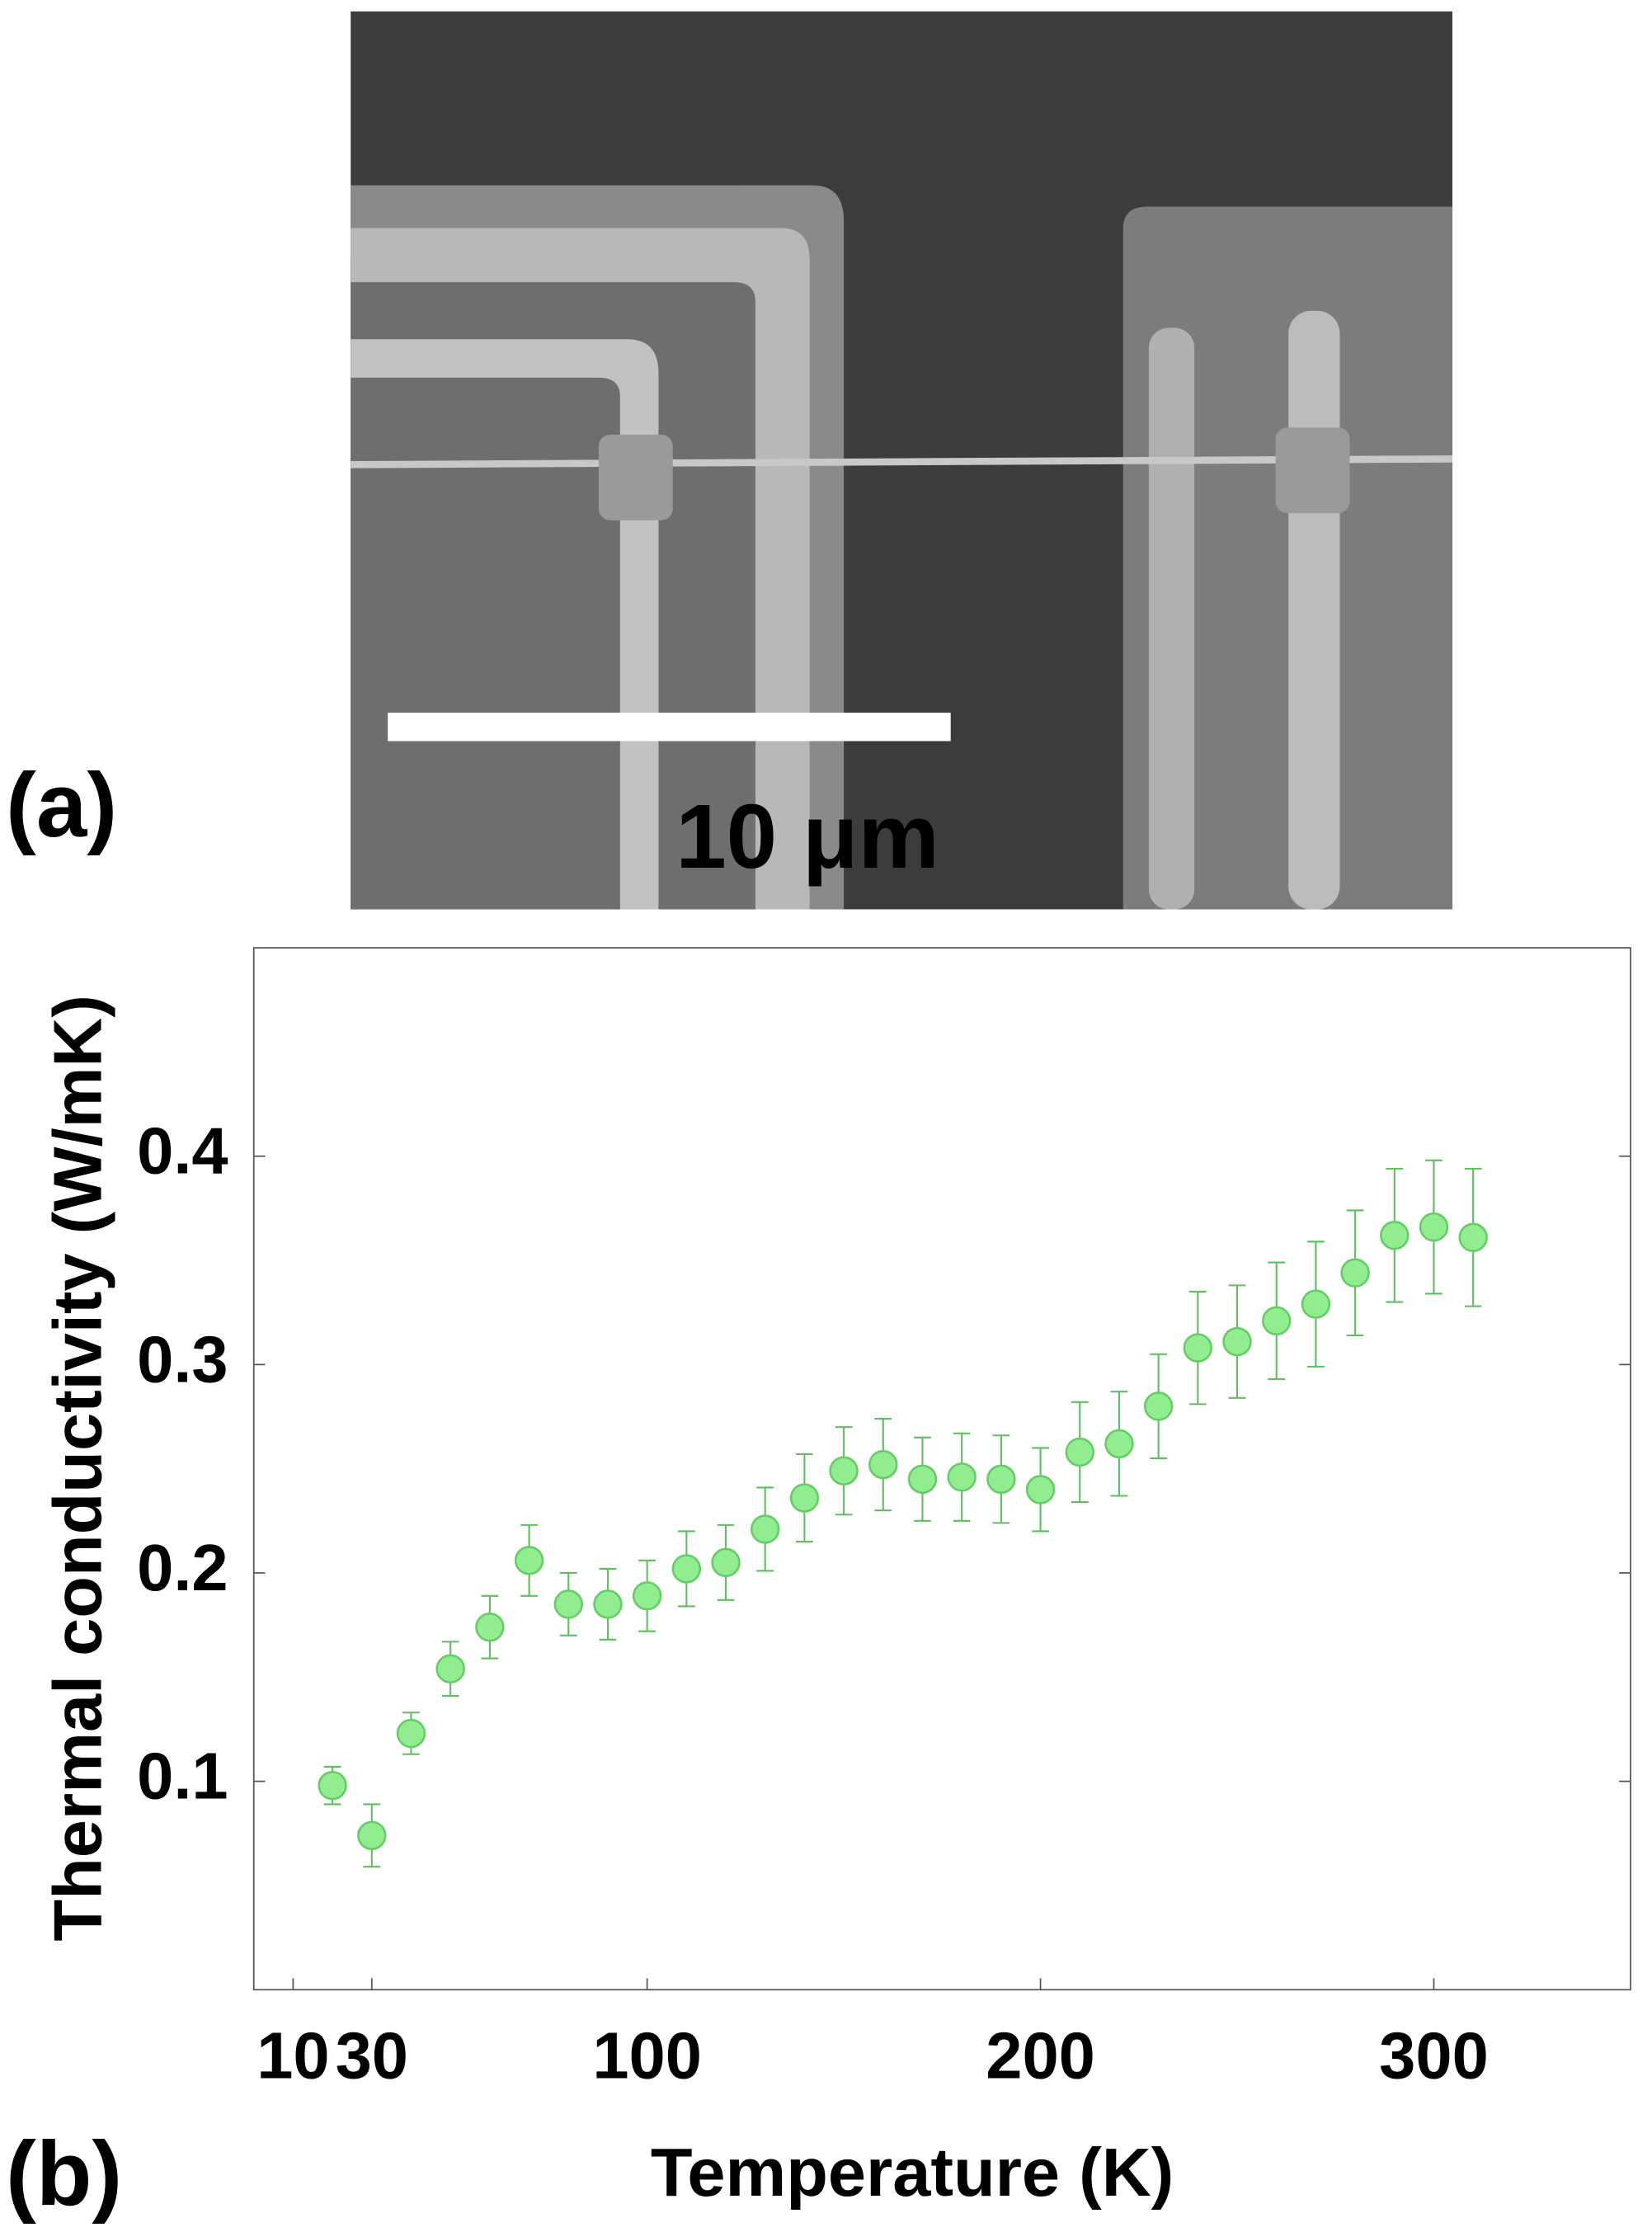  I want to click on y-tick-label: 0.4, so click(182, 1151).